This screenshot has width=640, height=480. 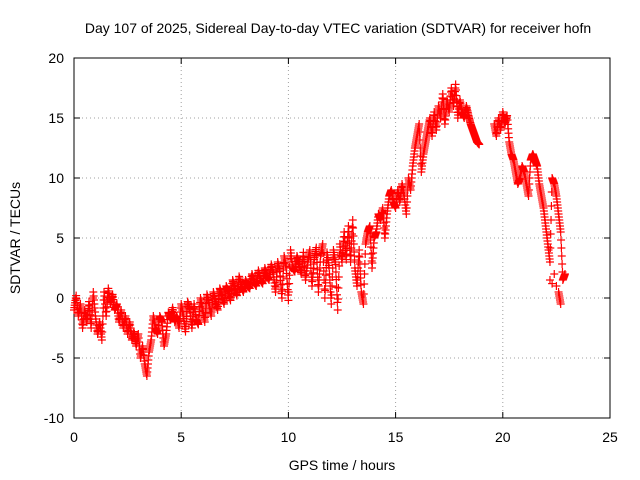 What do you see at coordinates (60, 238) in the screenshot?
I see `y-tick-label: 5` at bounding box center [60, 238].